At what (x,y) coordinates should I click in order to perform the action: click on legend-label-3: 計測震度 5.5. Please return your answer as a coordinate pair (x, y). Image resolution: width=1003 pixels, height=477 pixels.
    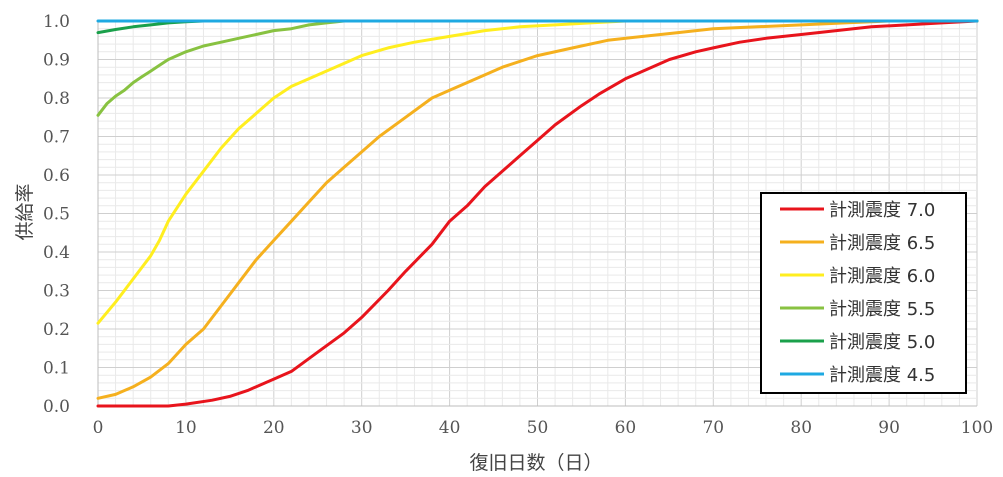
    Looking at the image, I should click on (882, 309).